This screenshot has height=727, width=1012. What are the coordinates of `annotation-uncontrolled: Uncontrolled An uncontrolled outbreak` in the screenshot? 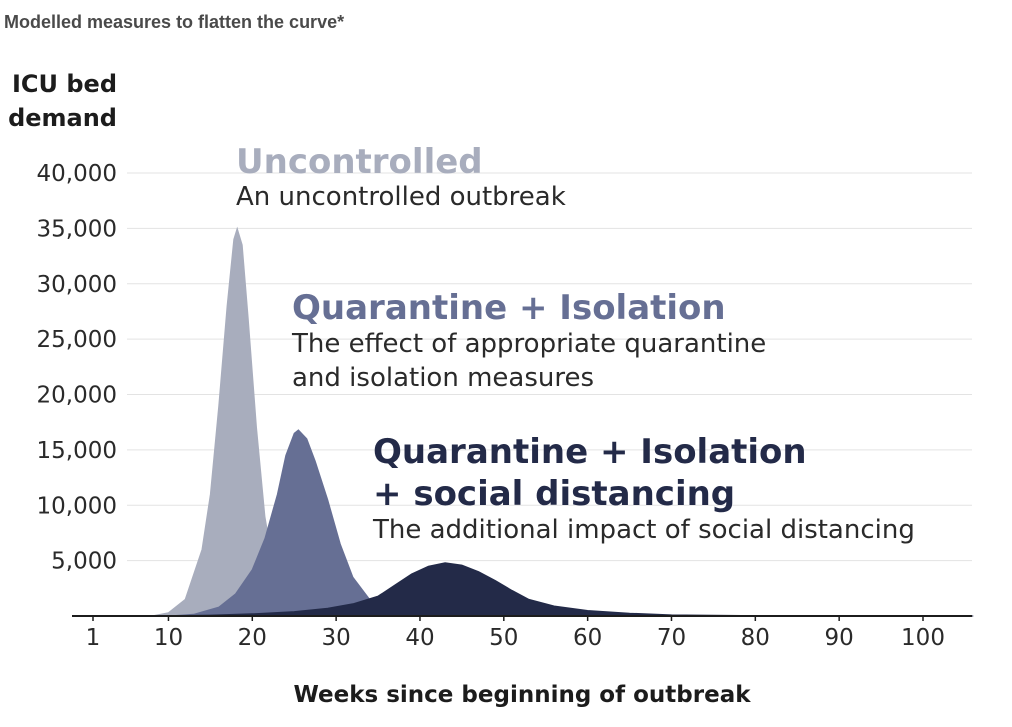 It's located at (401, 177).